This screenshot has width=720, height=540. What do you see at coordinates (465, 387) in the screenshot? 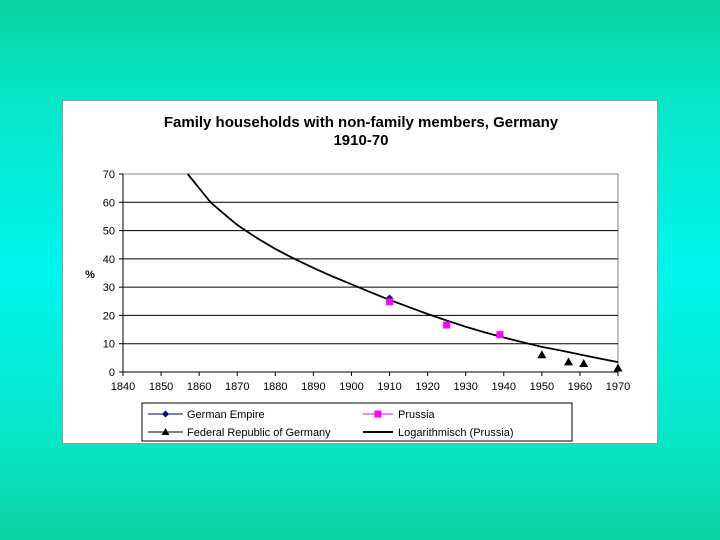
I see `x-tick-label-1930: 1930` at bounding box center [465, 387].